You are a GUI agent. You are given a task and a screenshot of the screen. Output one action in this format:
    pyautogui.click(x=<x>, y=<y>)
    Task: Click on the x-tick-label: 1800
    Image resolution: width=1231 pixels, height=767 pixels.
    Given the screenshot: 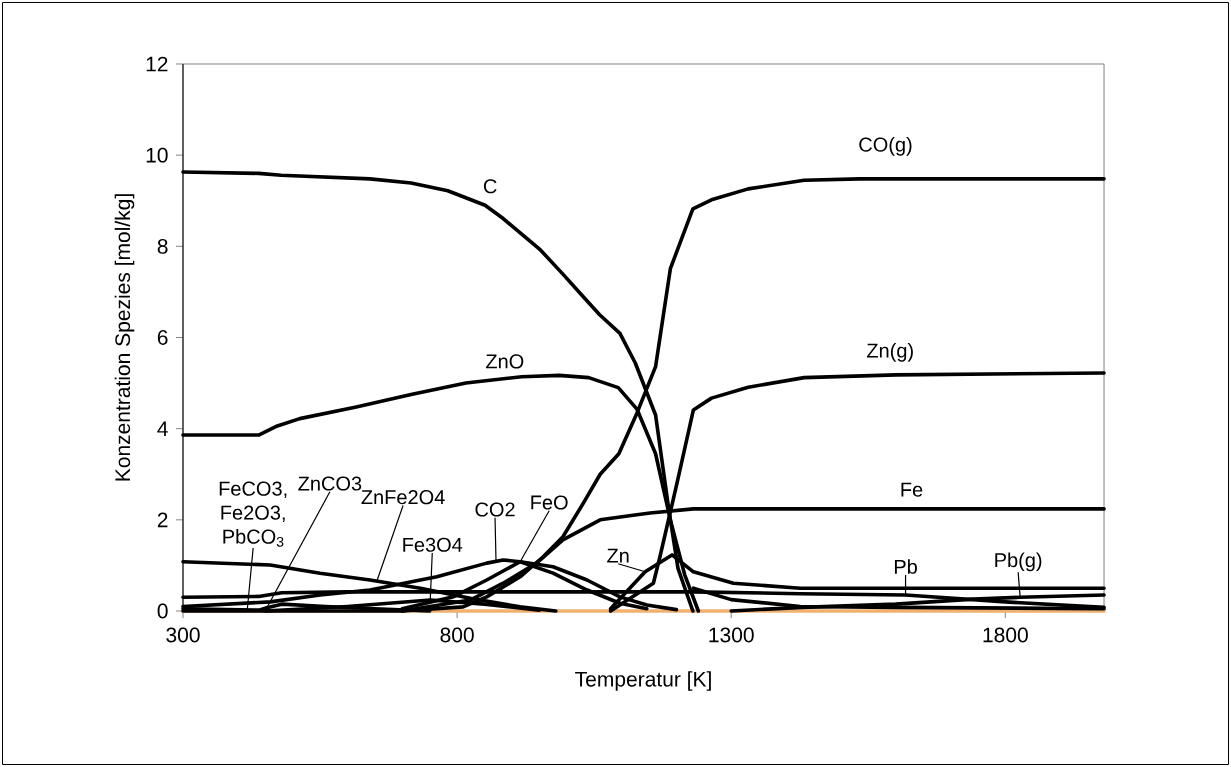 What is the action you would take?
    pyautogui.click(x=1005, y=635)
    